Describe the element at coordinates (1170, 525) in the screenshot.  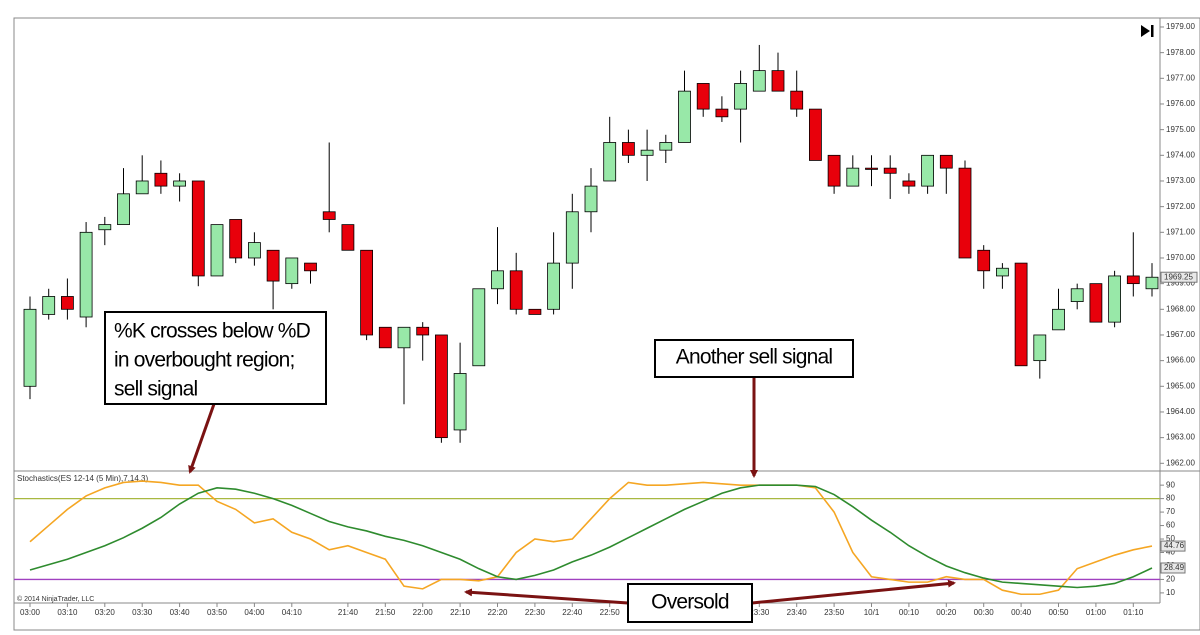
I see `y-tick-label: 60` at that location.